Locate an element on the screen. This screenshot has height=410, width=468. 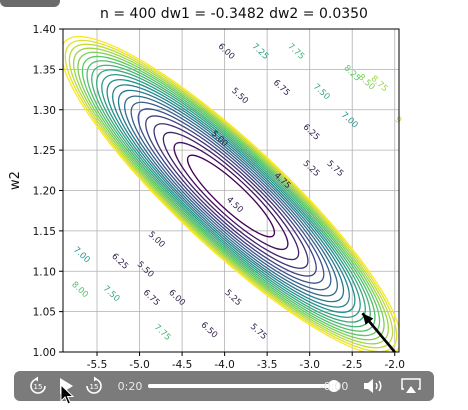
volume-button is located at coordinates (374, 386).